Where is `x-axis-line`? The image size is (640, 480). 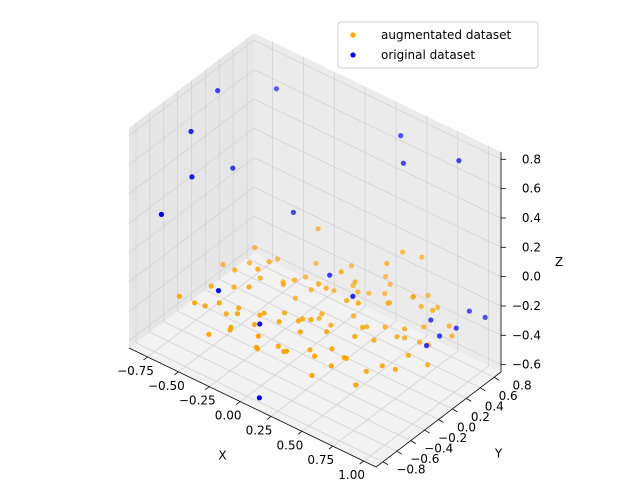
x-axis-line is located at coordinates (252, 407).